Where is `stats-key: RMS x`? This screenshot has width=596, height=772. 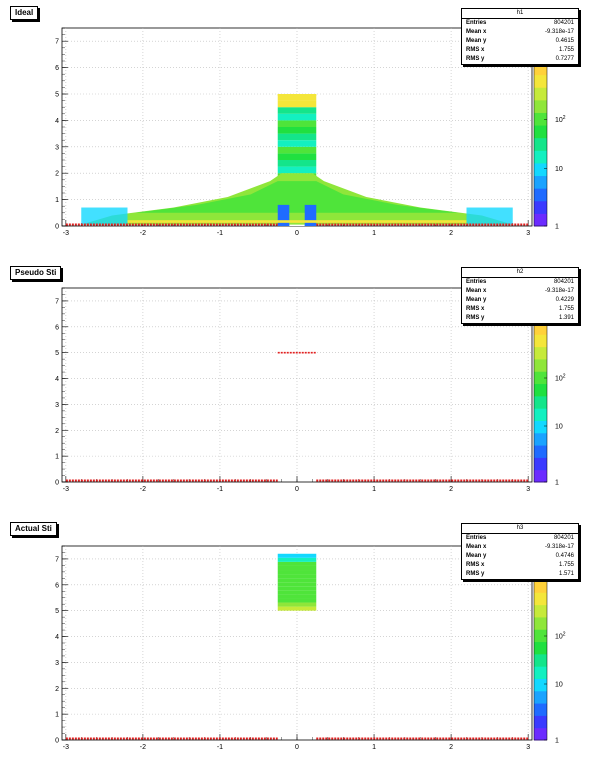
stats-key: RMS x is located at coordinates (475, 309).